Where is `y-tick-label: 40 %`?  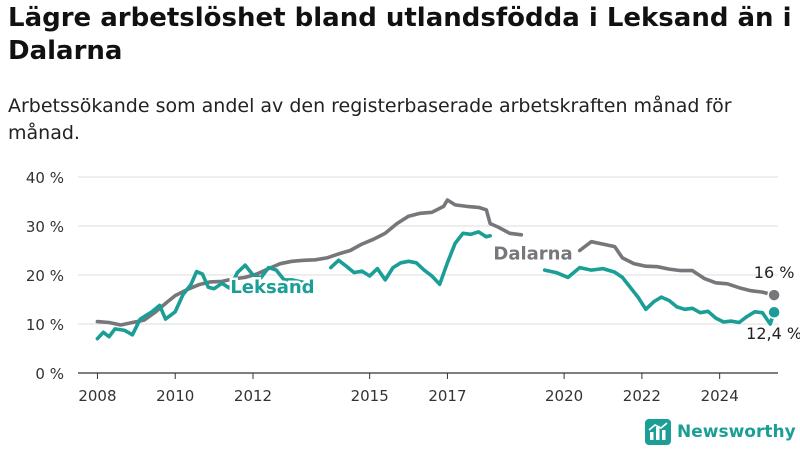
y-tick-label: 40 % is located at coordinates (45, 178).